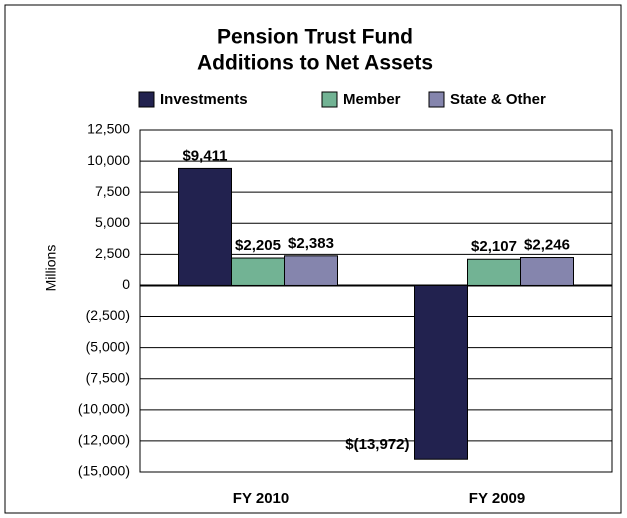 This screenshot has width=627, height=518. Describe the element at coordinates (126, 284) in the screenshot. I see `y-tick-label: 0` at that location.